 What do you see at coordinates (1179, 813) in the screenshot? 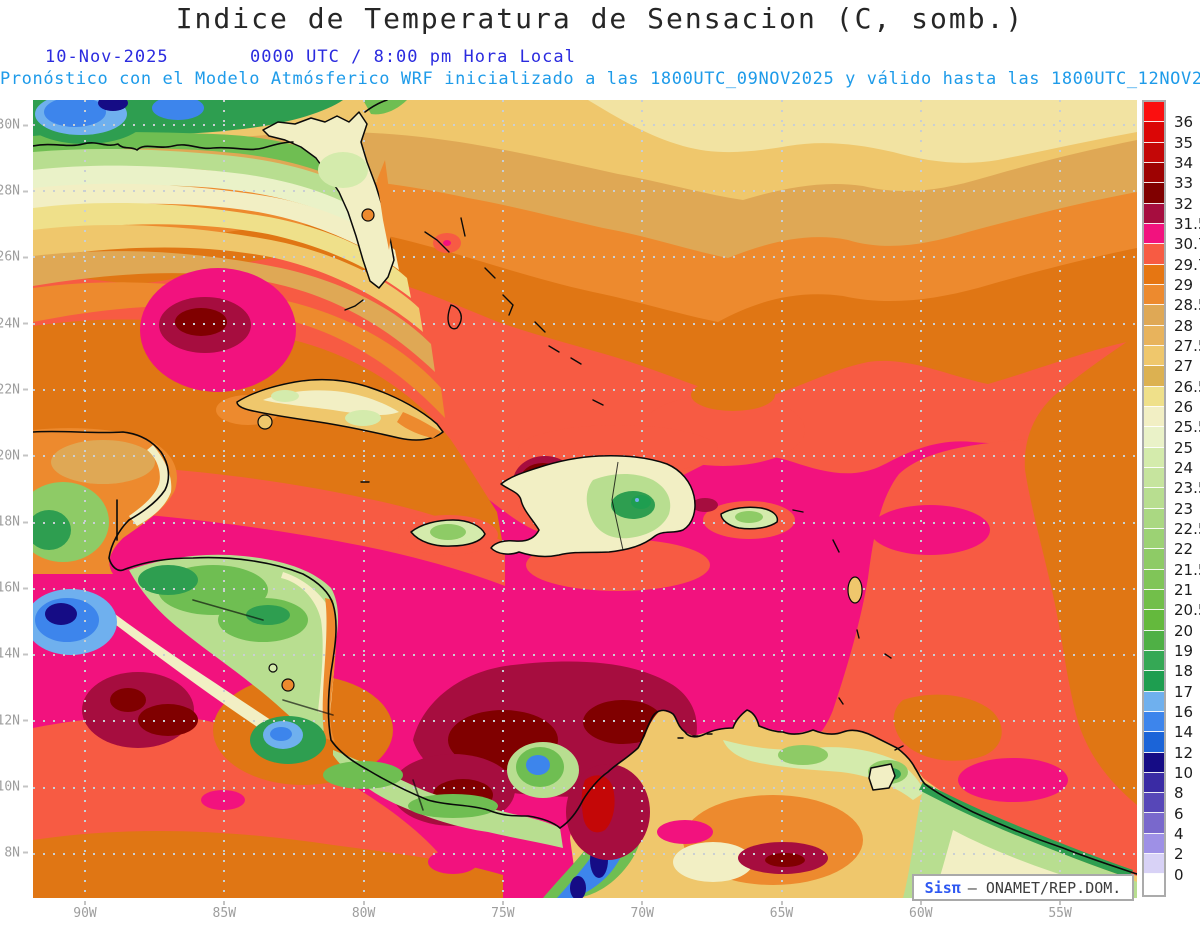
I see `legend-value-label: 6` at bounding box center [1179, 813].